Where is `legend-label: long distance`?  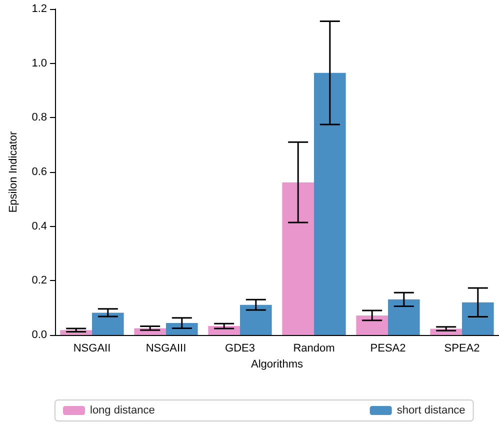
legend-label: long distance is located at coordinates (122, 410).